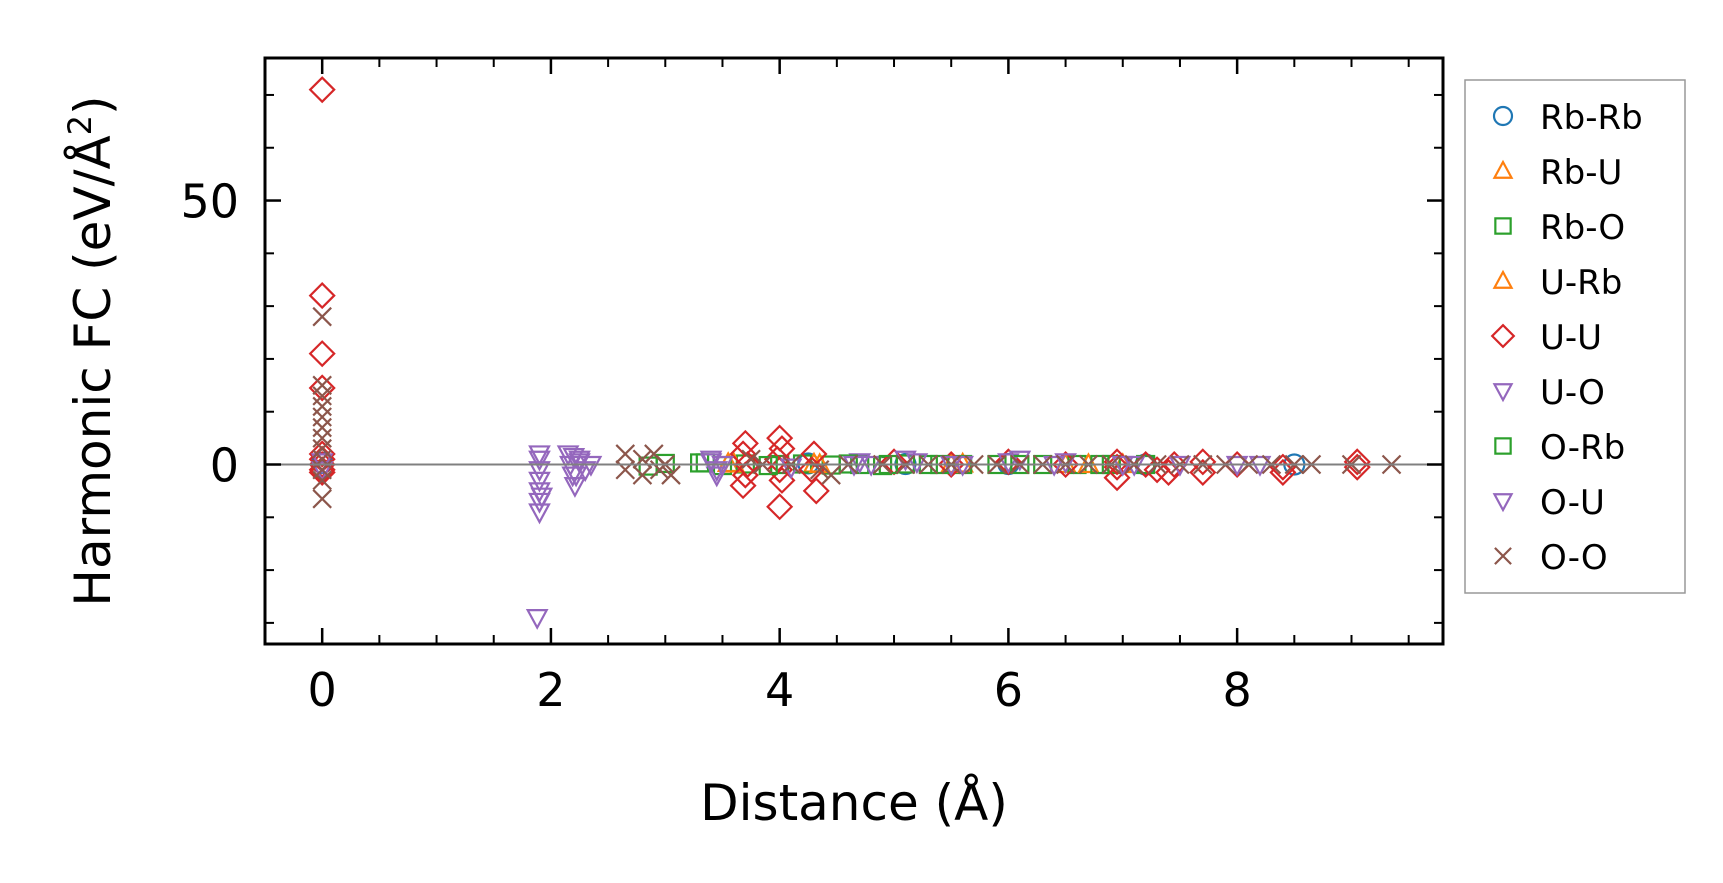  I want to click on legend-item: O-U, so click(1548, 503).